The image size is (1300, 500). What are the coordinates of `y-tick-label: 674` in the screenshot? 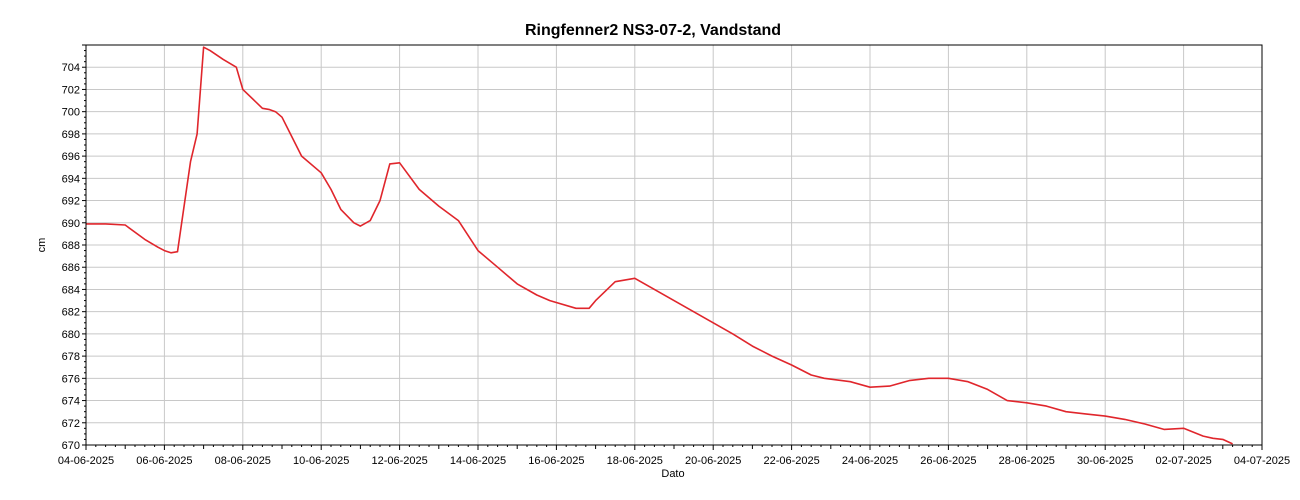 It's located at (71, 402).